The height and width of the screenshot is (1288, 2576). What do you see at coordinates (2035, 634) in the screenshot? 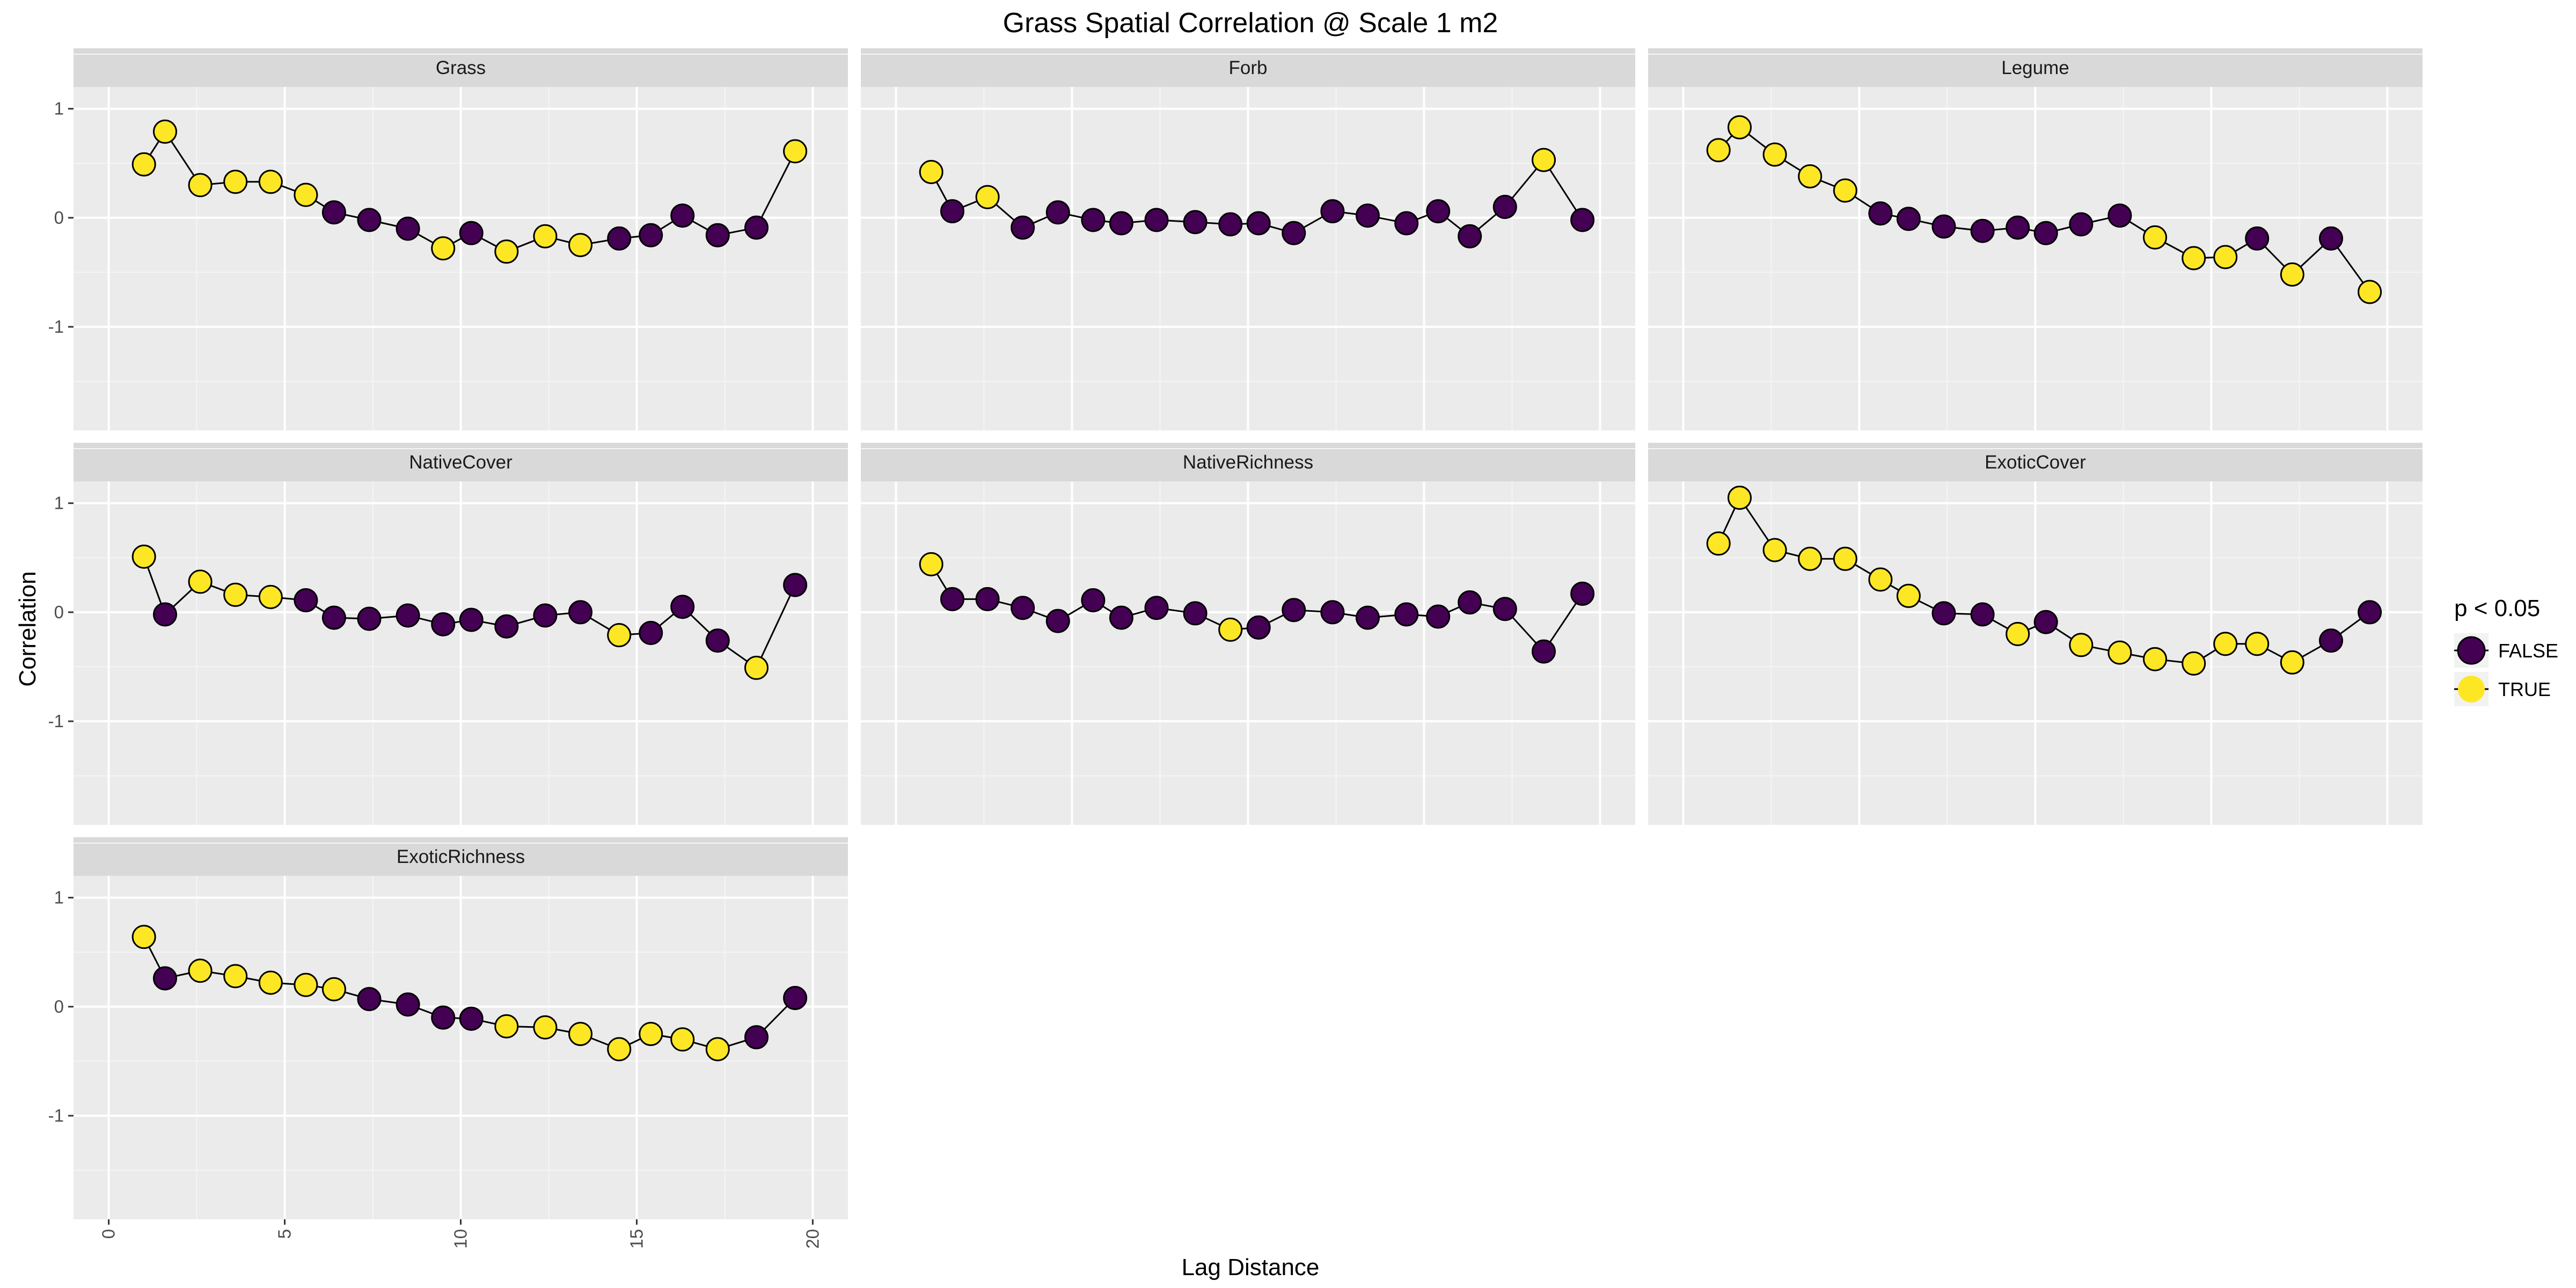
I see `facet-panel-exoticcover: ExoticCover` at bounding box center [2035, 634].